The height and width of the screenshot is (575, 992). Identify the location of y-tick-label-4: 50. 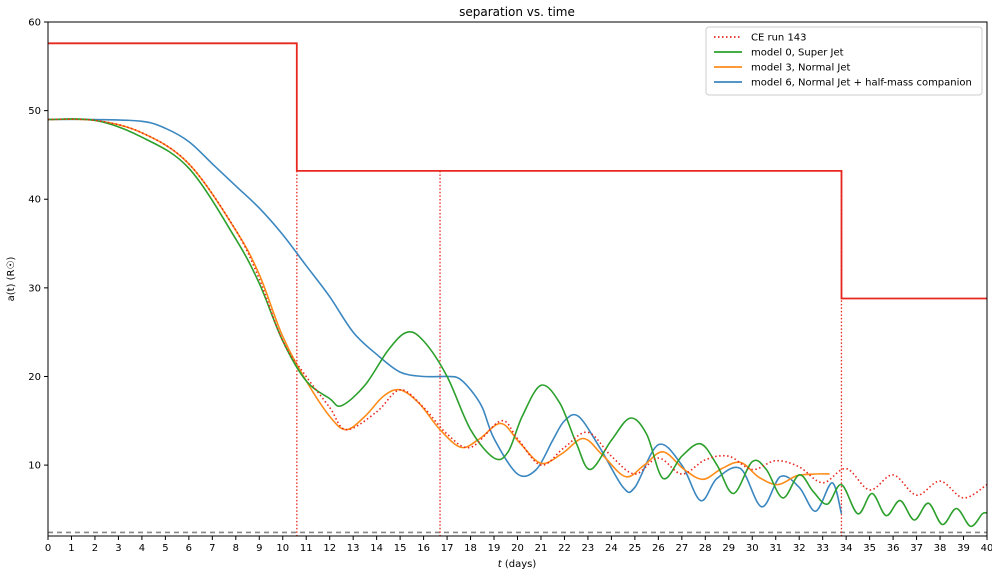
(34, 111).